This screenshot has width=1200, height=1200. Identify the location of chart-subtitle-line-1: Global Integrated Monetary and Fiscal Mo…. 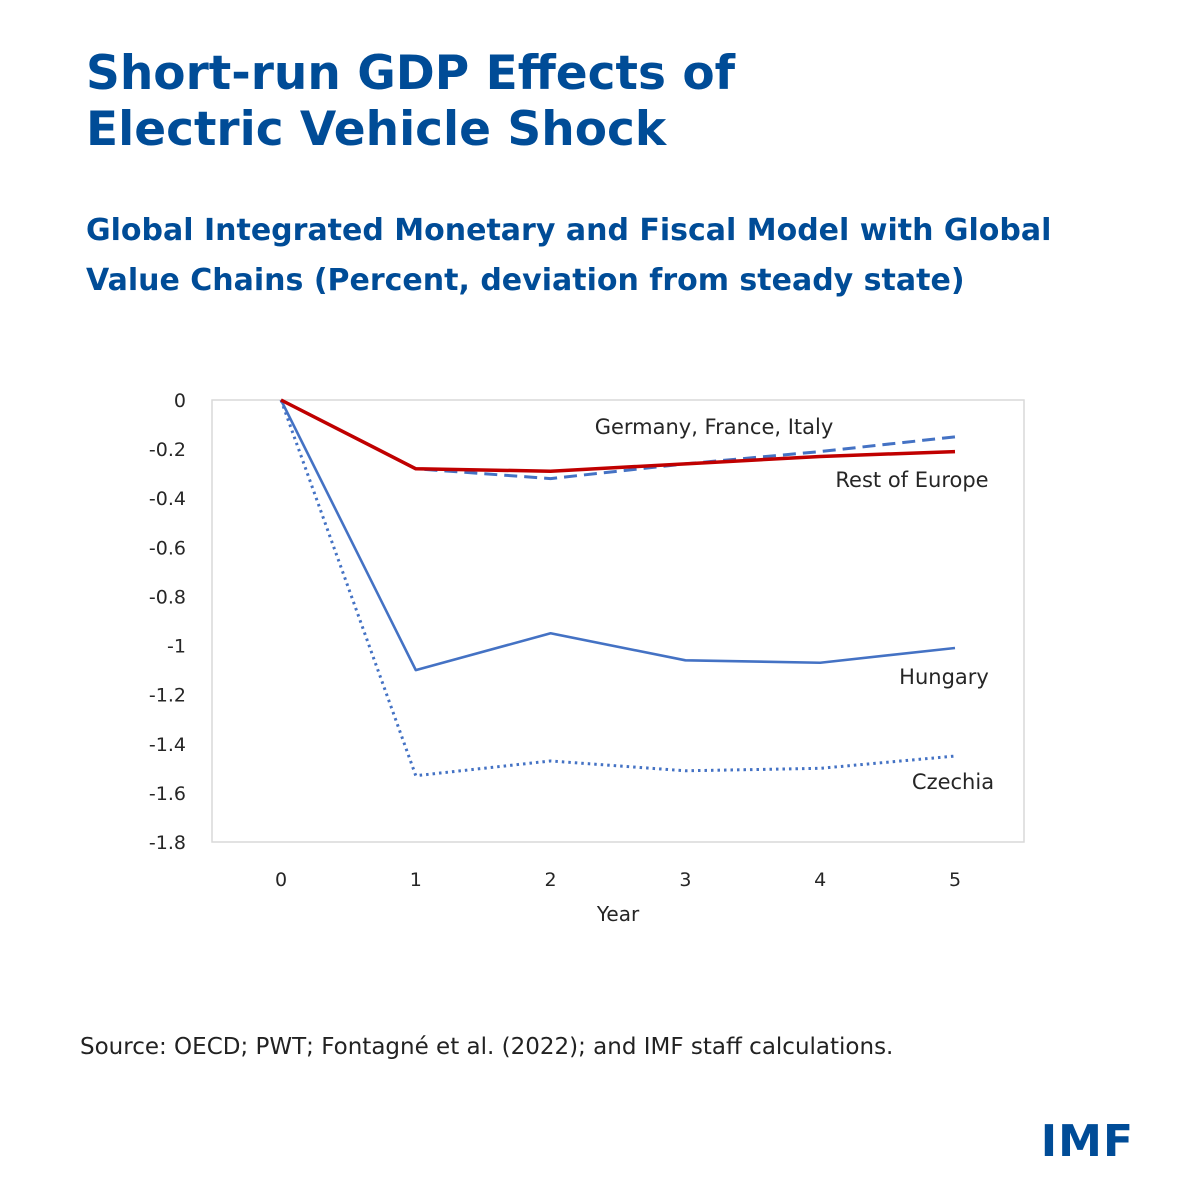
(569, 230).